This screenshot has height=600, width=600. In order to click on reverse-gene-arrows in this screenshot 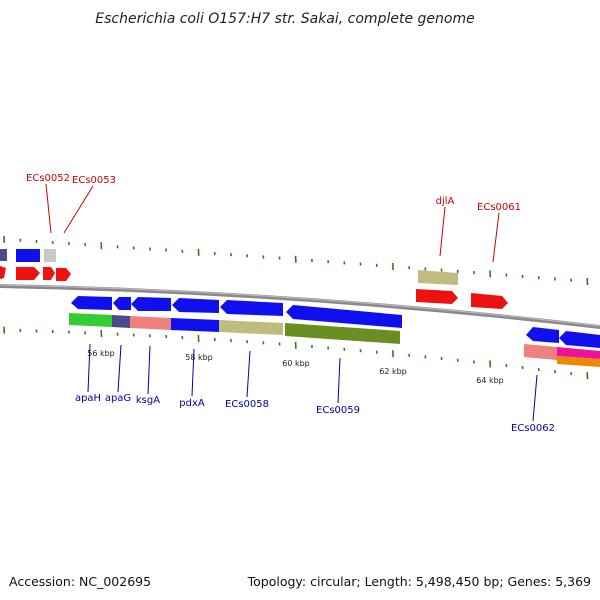, I will do `click(236, 312)`.